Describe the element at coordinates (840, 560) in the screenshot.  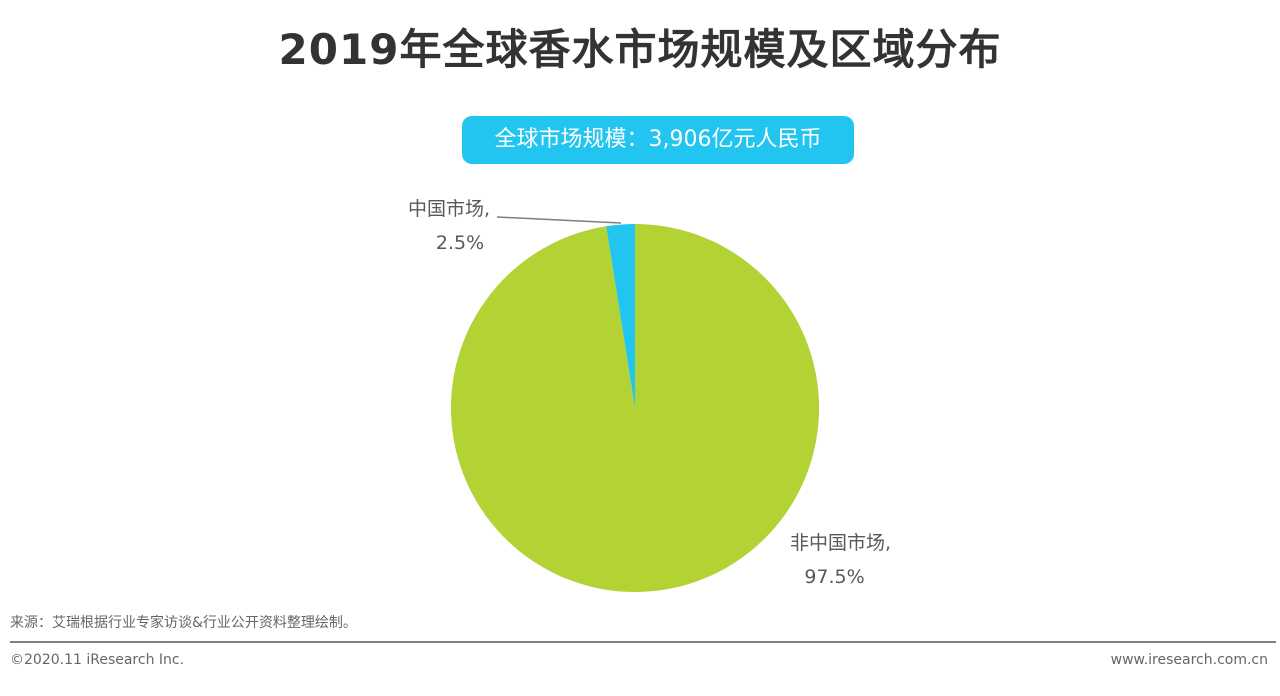
I see `data-label-non-china: 非中国市场, 97.5%` at that location.